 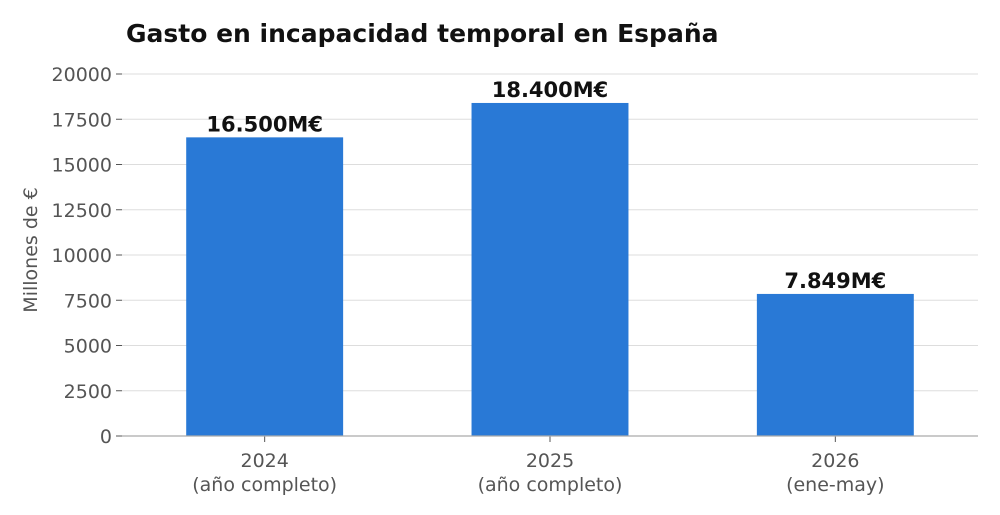 What do you see at coordinates (835, 485) in the screenshot?
I see `x-tick-label: (ene-may)` at bounding box center [835, 485].